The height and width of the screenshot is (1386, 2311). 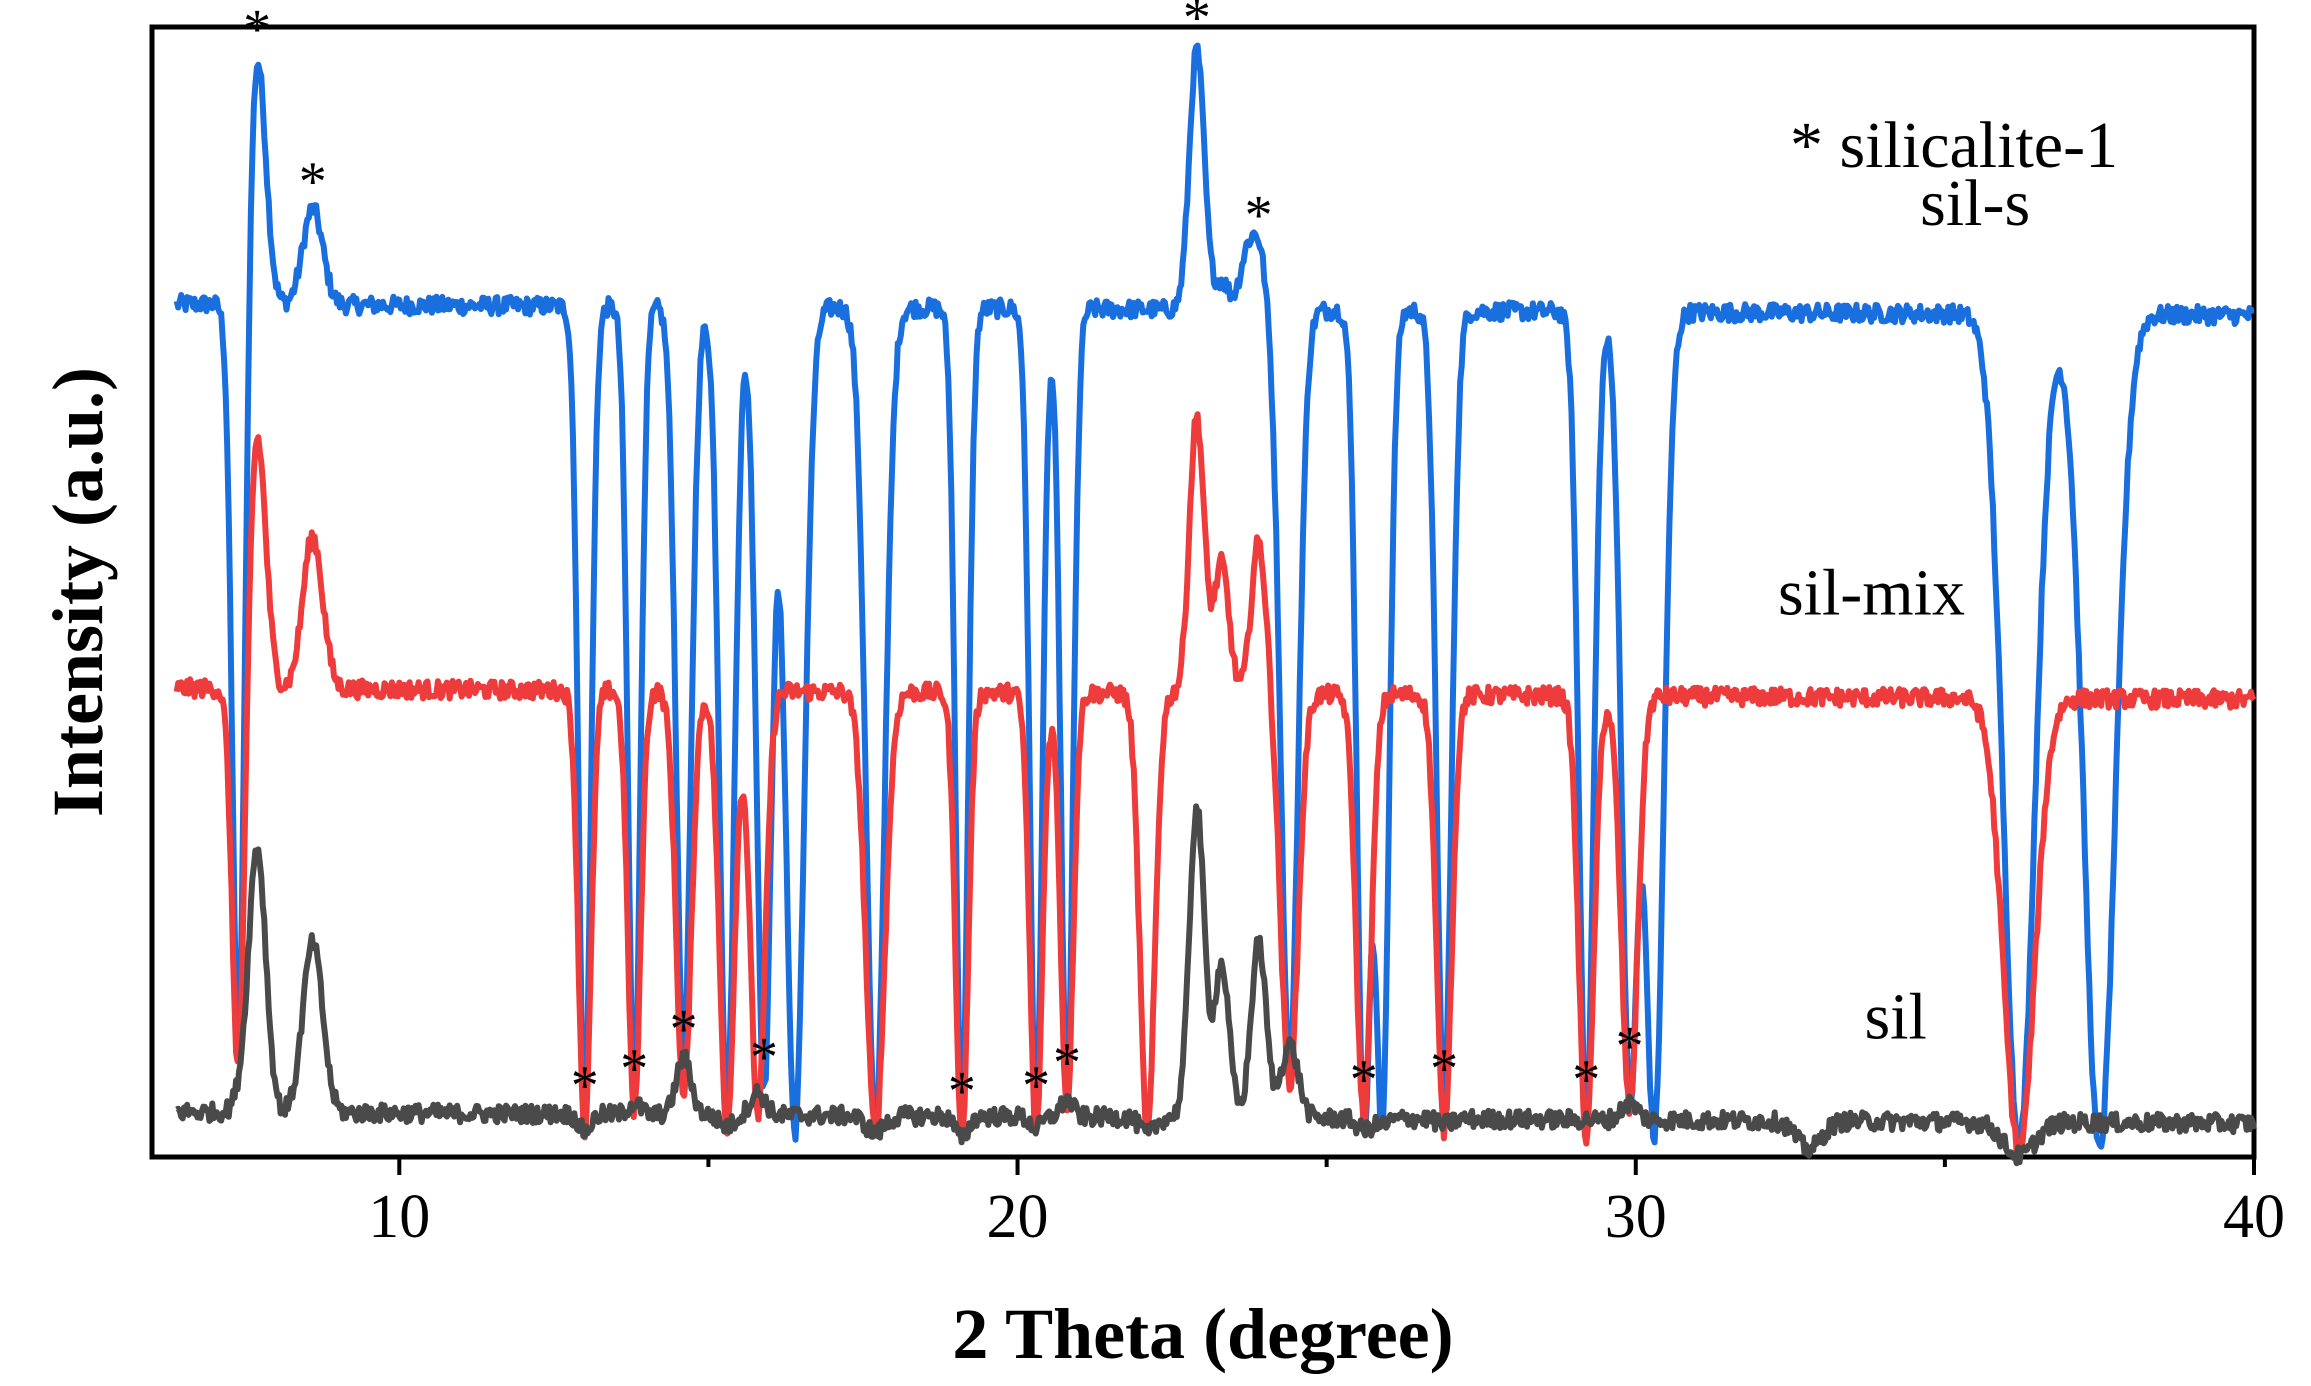 What do you see at coordinates (1954, 145) in the screenshot?
I see `legend-text: * silicalite-1` at bounding box center [1954, 145].